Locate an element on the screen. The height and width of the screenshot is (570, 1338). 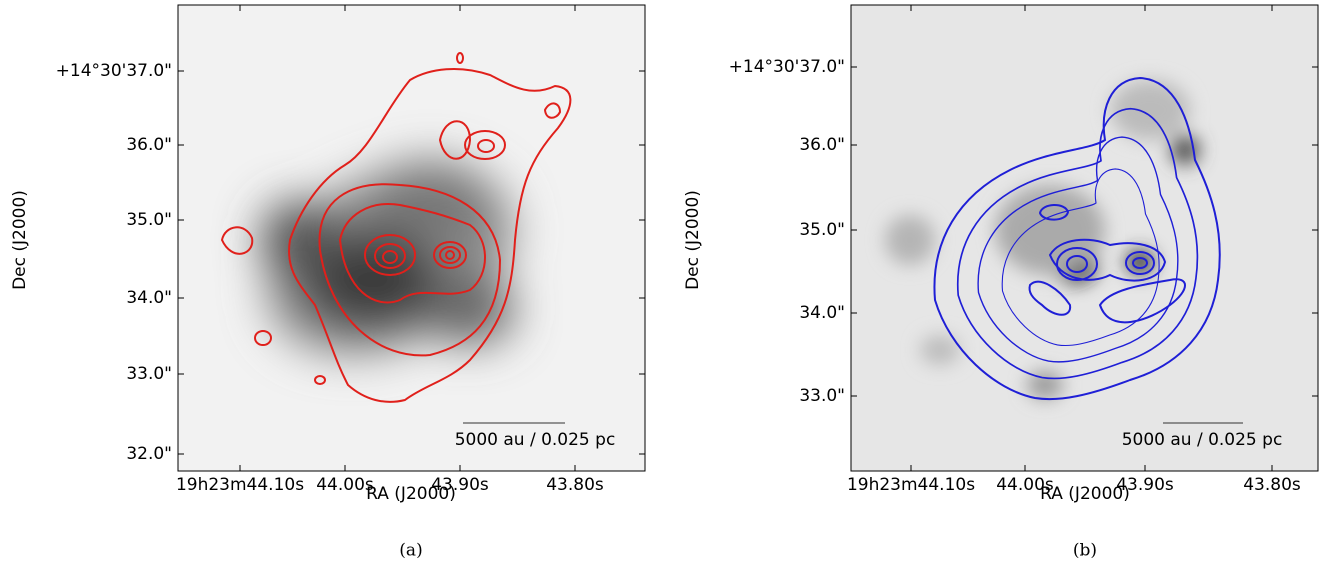
y-tick-label: 32.0" is located at coordinates (149, 454).